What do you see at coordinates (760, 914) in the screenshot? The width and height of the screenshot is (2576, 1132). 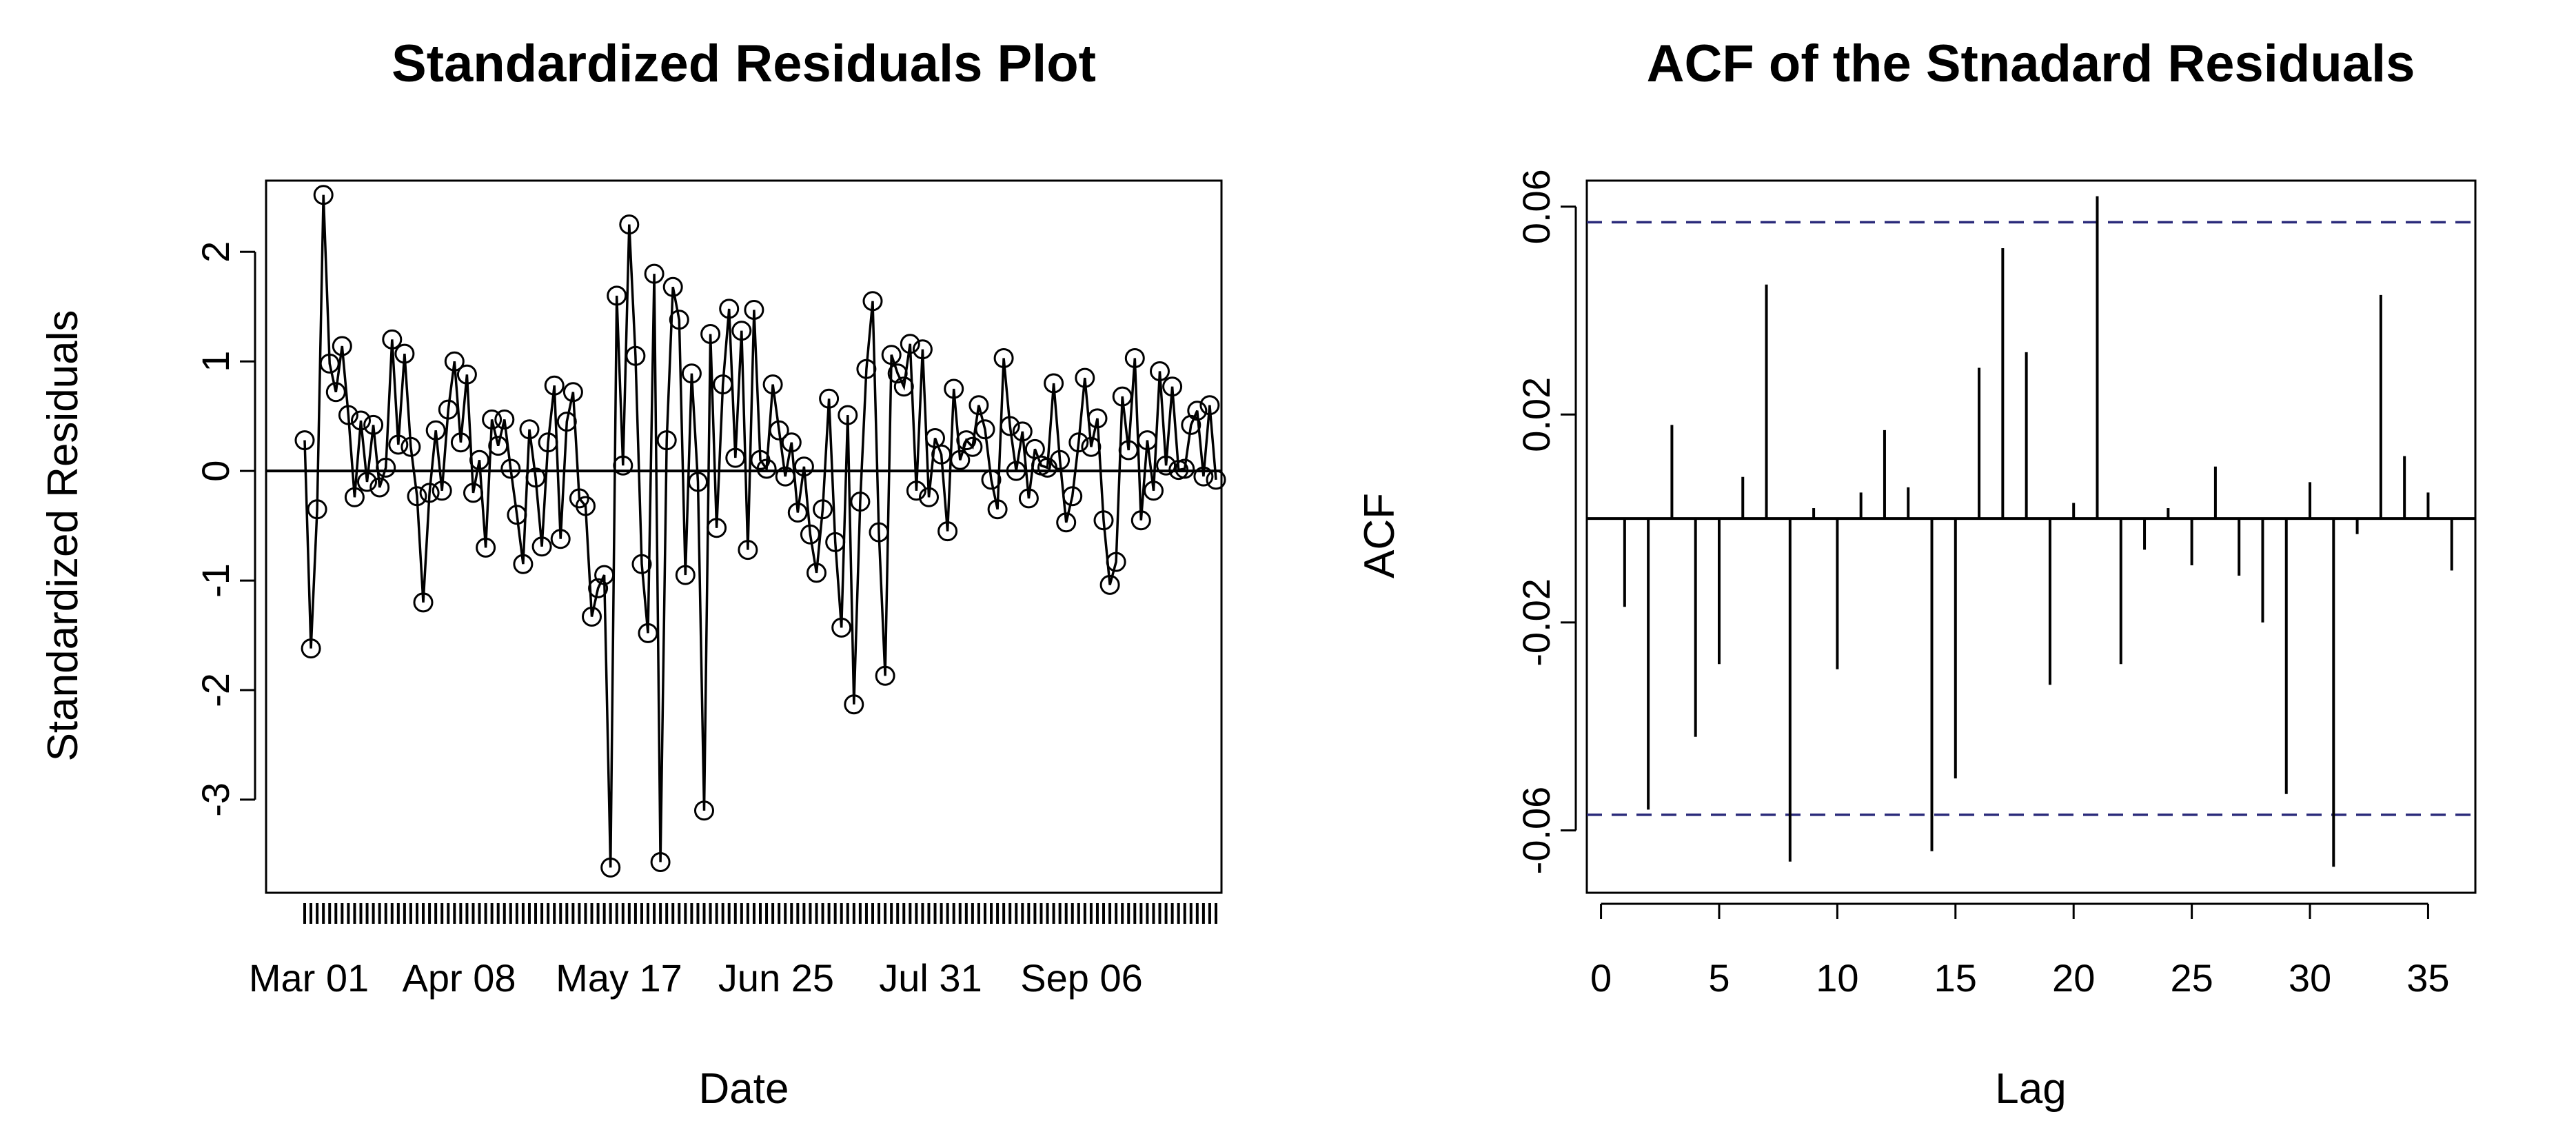 I see `residuals-date-rug` at bounding box center [760, 914].